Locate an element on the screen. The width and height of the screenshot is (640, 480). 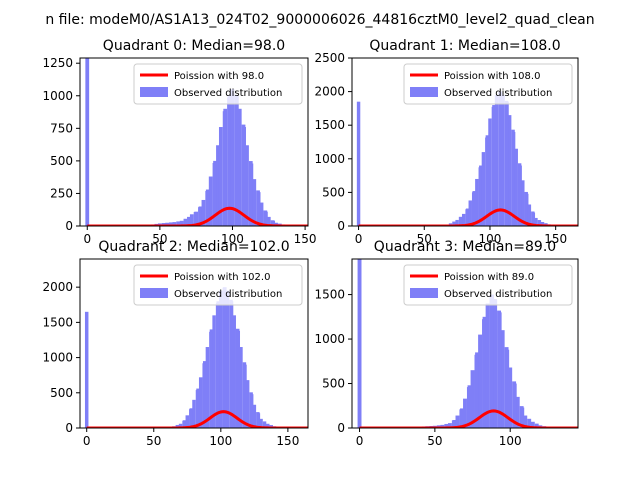
legend-poisson-label: Poission with 102.0 is located at coordinates (222, 277).